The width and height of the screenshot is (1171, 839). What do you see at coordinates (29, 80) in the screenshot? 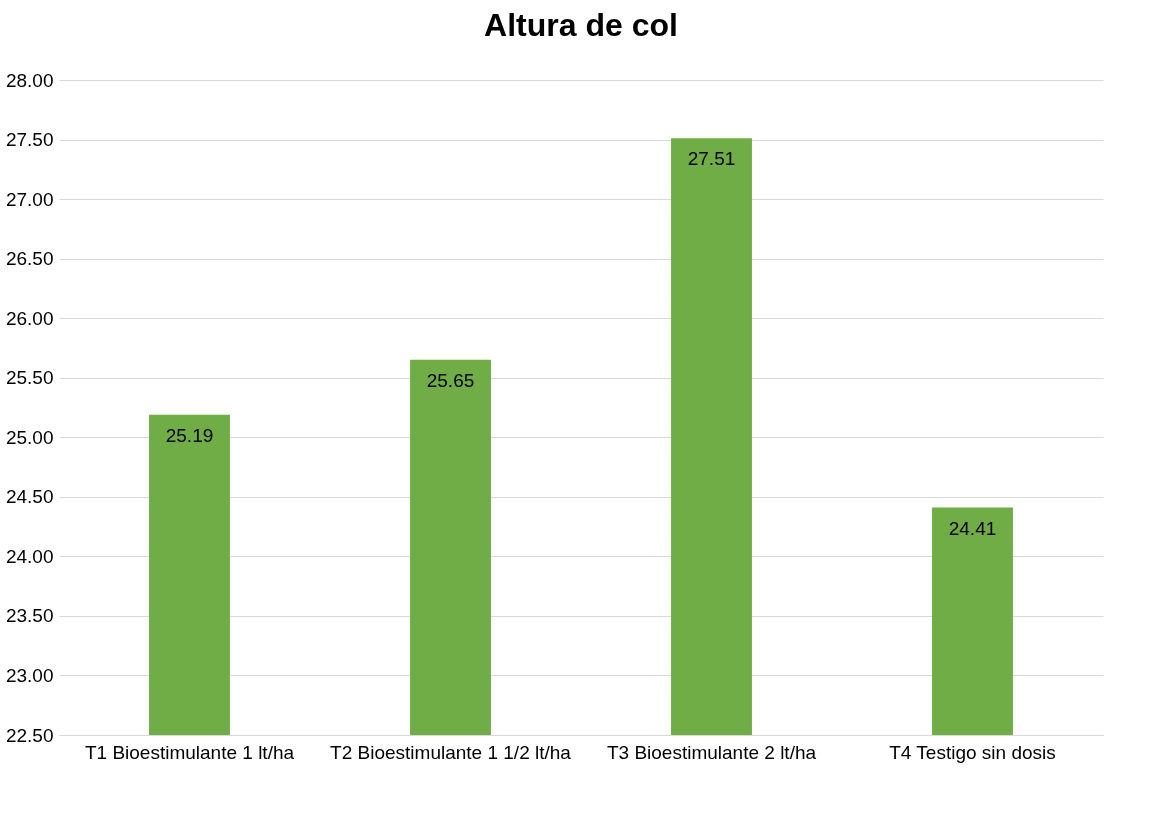
I see `y-tick-label: 28.00` at bounding box center [29, 80].